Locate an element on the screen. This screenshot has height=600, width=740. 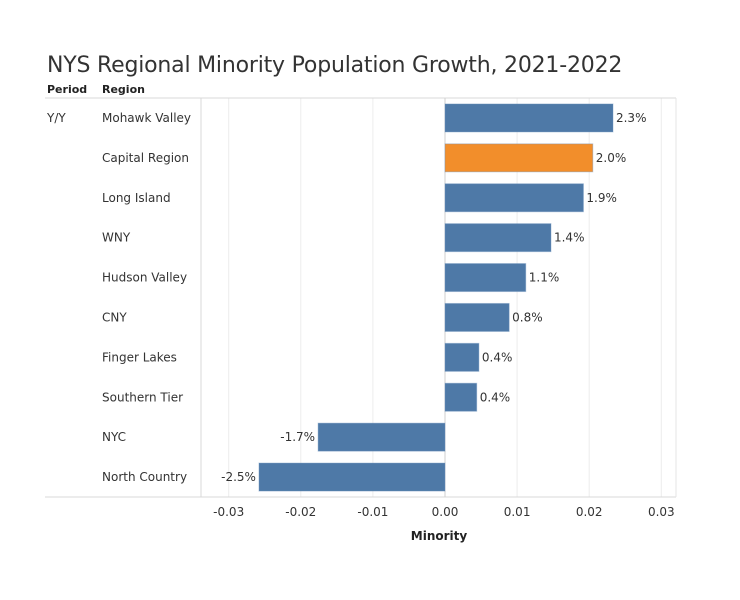
x-tick-label: 0.03 is located at coordinates (661, 512).